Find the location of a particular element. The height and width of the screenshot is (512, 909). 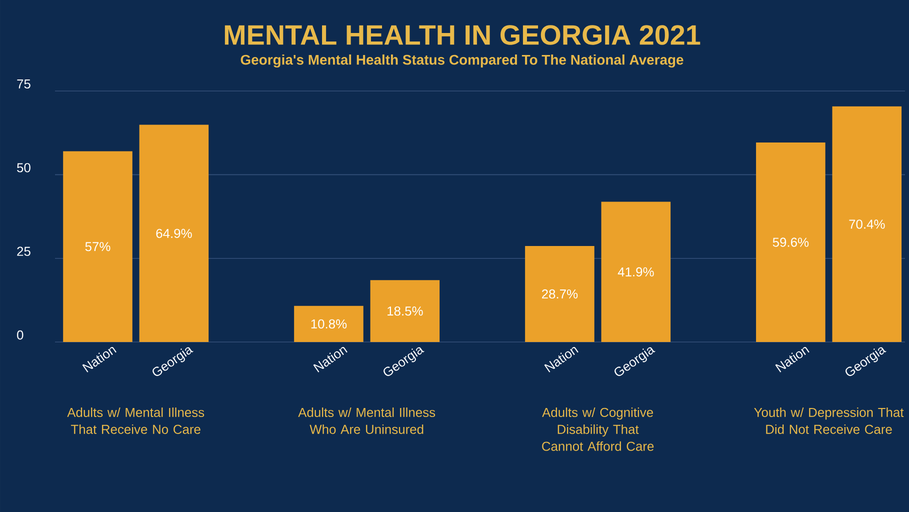

chart-title: MENTAL HEALTH IN GEORGIA 2021 is located at coordinates (462, 35).